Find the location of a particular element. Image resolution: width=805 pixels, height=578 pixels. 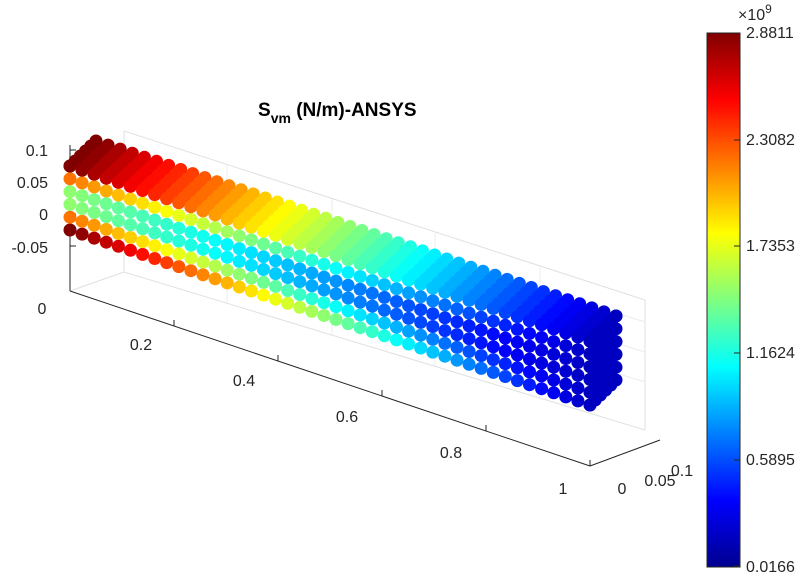

colorbar-tick-label-3: 1.1624 is located at coordinates (770, 353).